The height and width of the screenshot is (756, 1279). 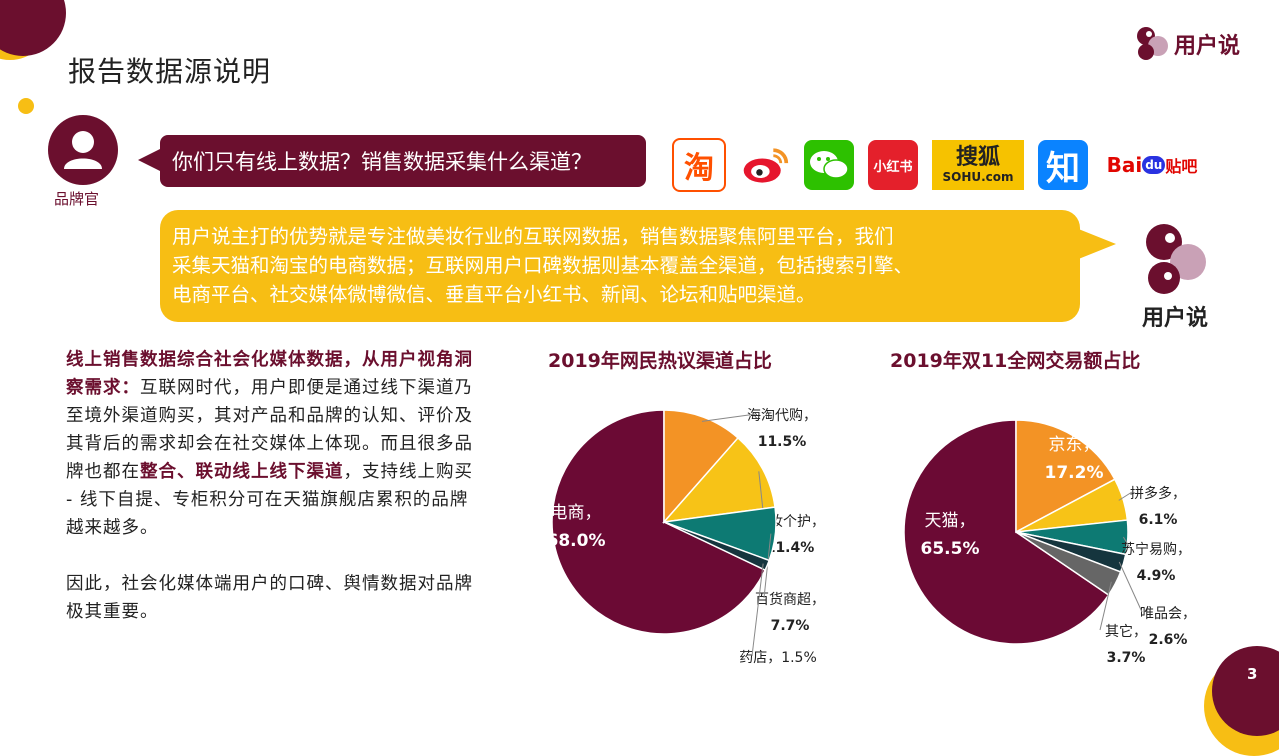 What do you see at coordinates (1124, 165) in the screenshot?
I see `baidu-text: Bai` at bounding box center [1124, 165].